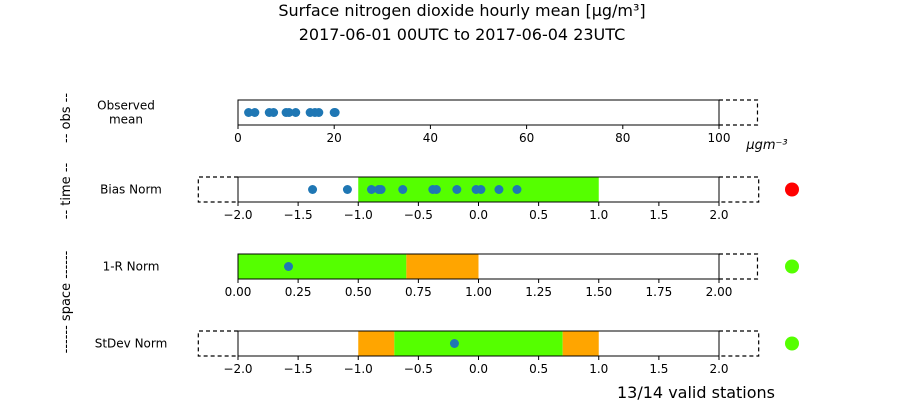 The image size is (900, 400). Describe the element at coordinates (462, 34) in the screenshot. I see `chart-title-line2: 2017-06-01 00UTC to 2017-06-04 23UTC` at that location.